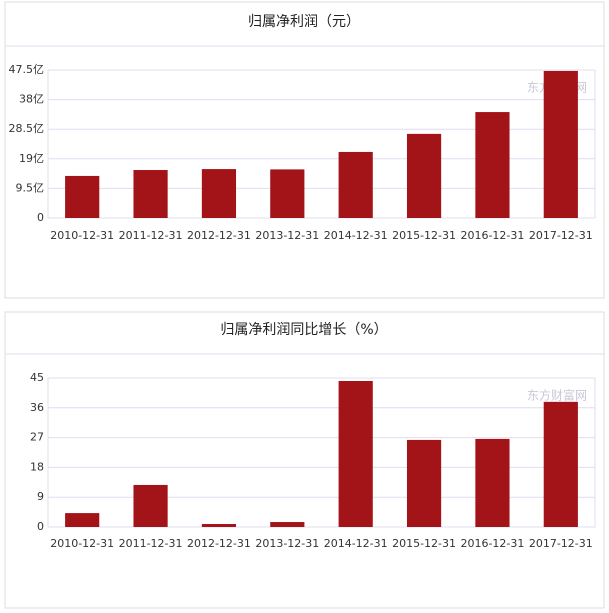 The image size is (609, 613). I want to click on y-tick-label: 18, so click(37, 466).